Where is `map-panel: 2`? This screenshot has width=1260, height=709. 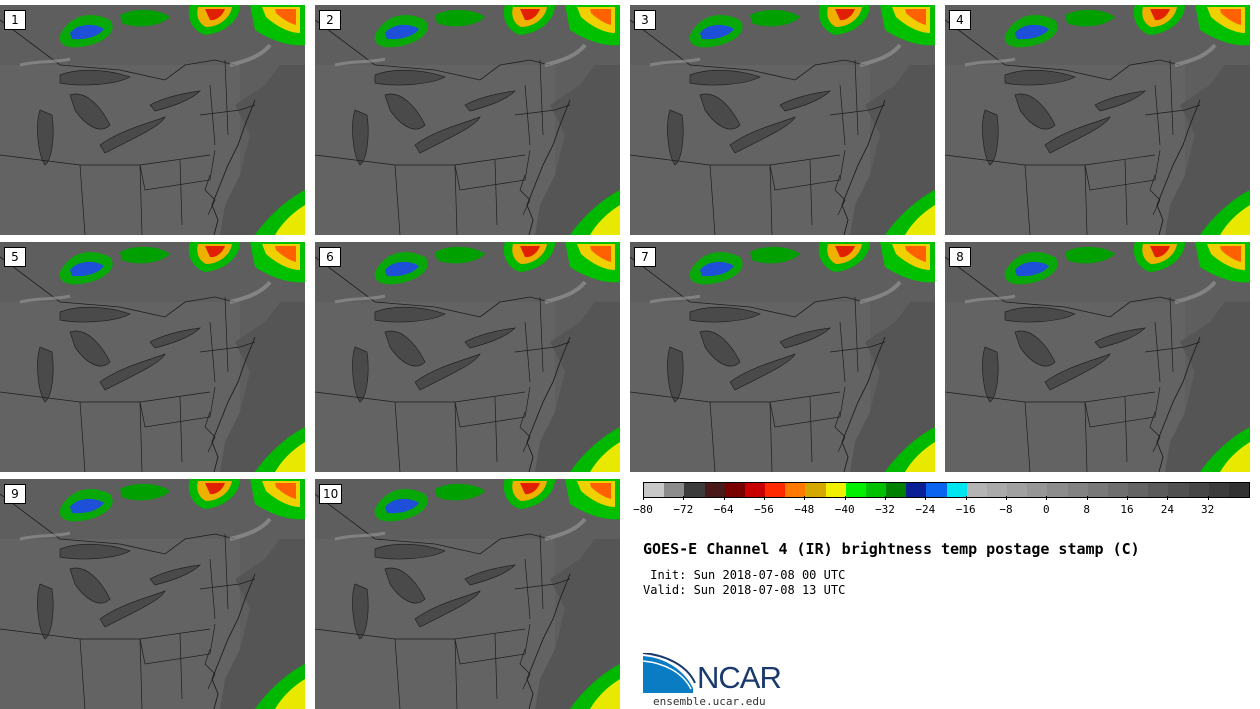
map-panel: 2 is located at coordinates (467, 120).